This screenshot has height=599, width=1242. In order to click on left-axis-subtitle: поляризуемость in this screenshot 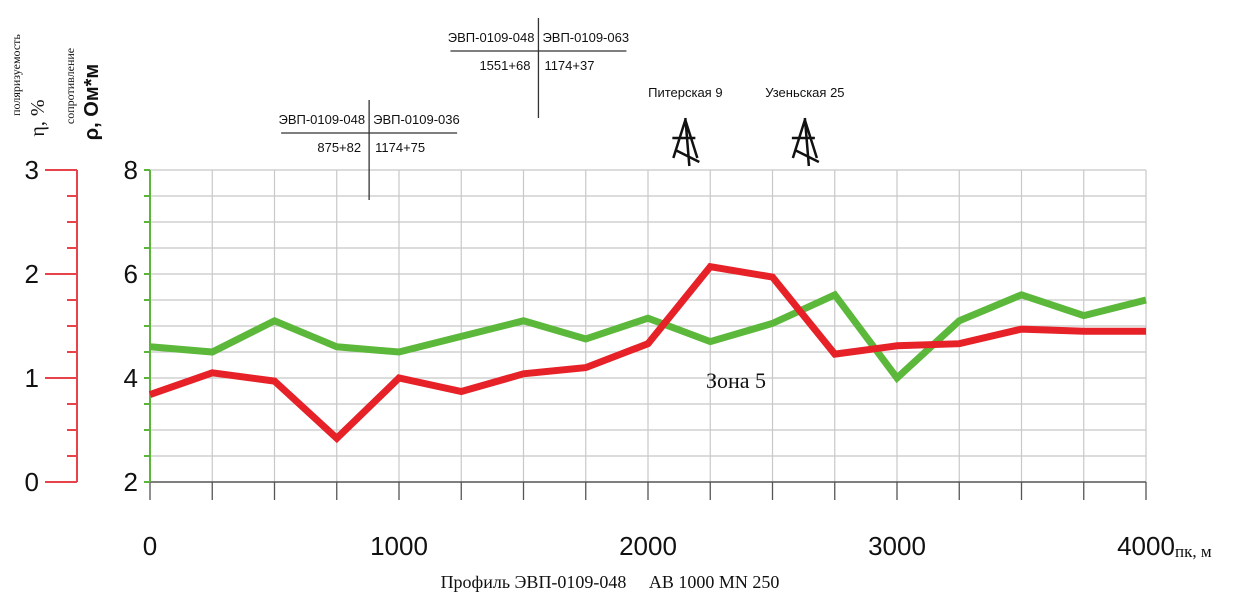, I will do `click(16, 75)`.